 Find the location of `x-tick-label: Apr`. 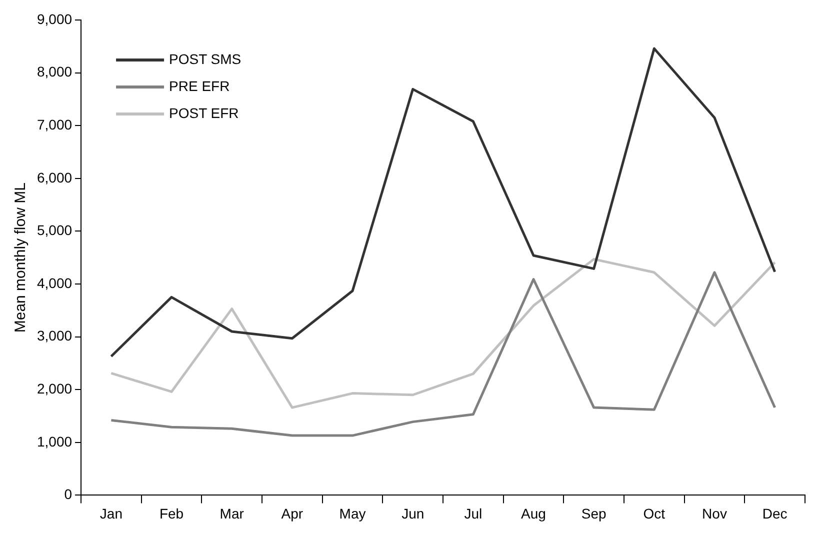

x-tick-label: Apr is located at coordinates (292, 513).